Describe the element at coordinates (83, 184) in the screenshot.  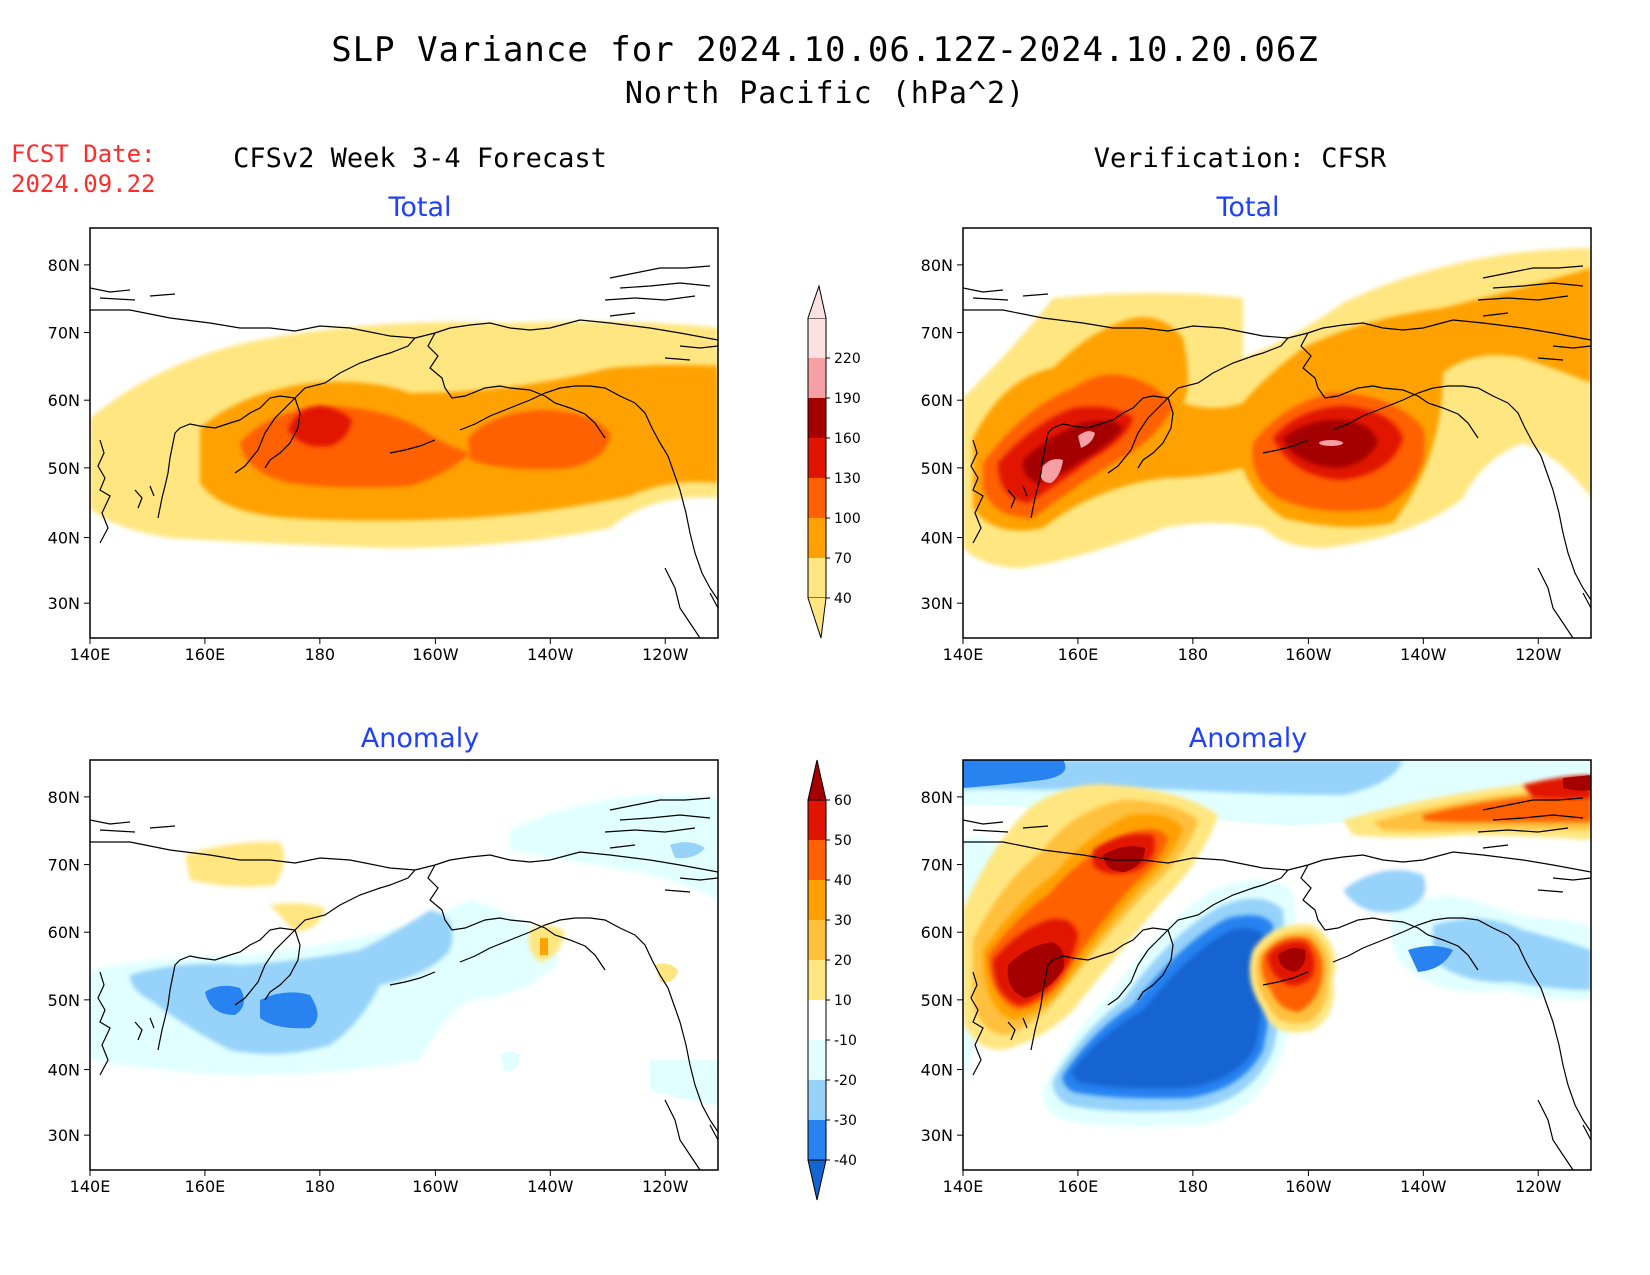
I see `fcst-date-value: 2024.09.22` at that location.